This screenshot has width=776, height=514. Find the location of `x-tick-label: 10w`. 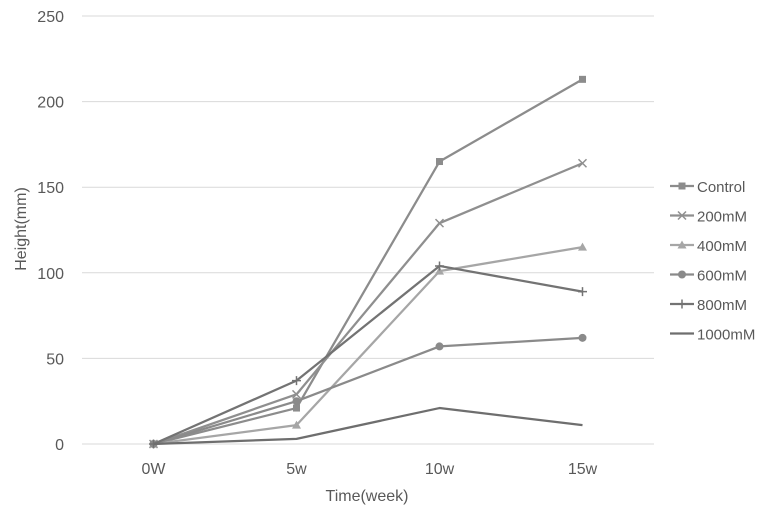

x-tick-label: 10w is located at coordinates (440, 469).